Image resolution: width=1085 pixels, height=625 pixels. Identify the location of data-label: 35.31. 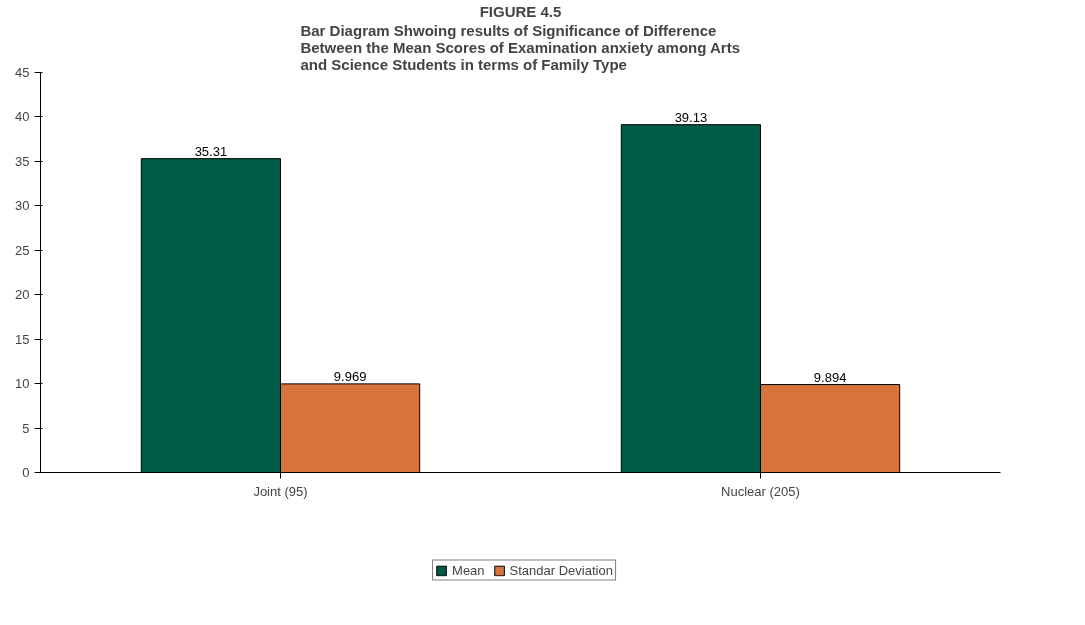
(211, 151).